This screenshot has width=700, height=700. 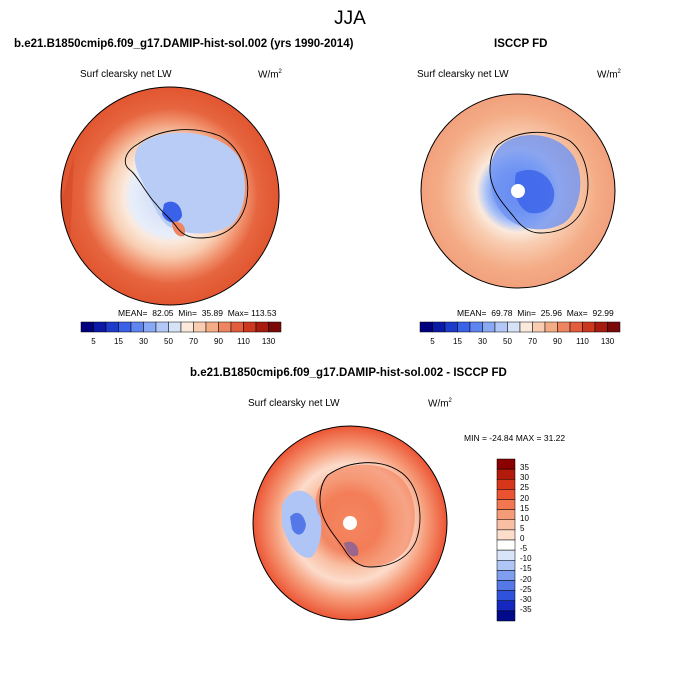 I want to click on map1-antarctica-field, so click(x=189, y=183).